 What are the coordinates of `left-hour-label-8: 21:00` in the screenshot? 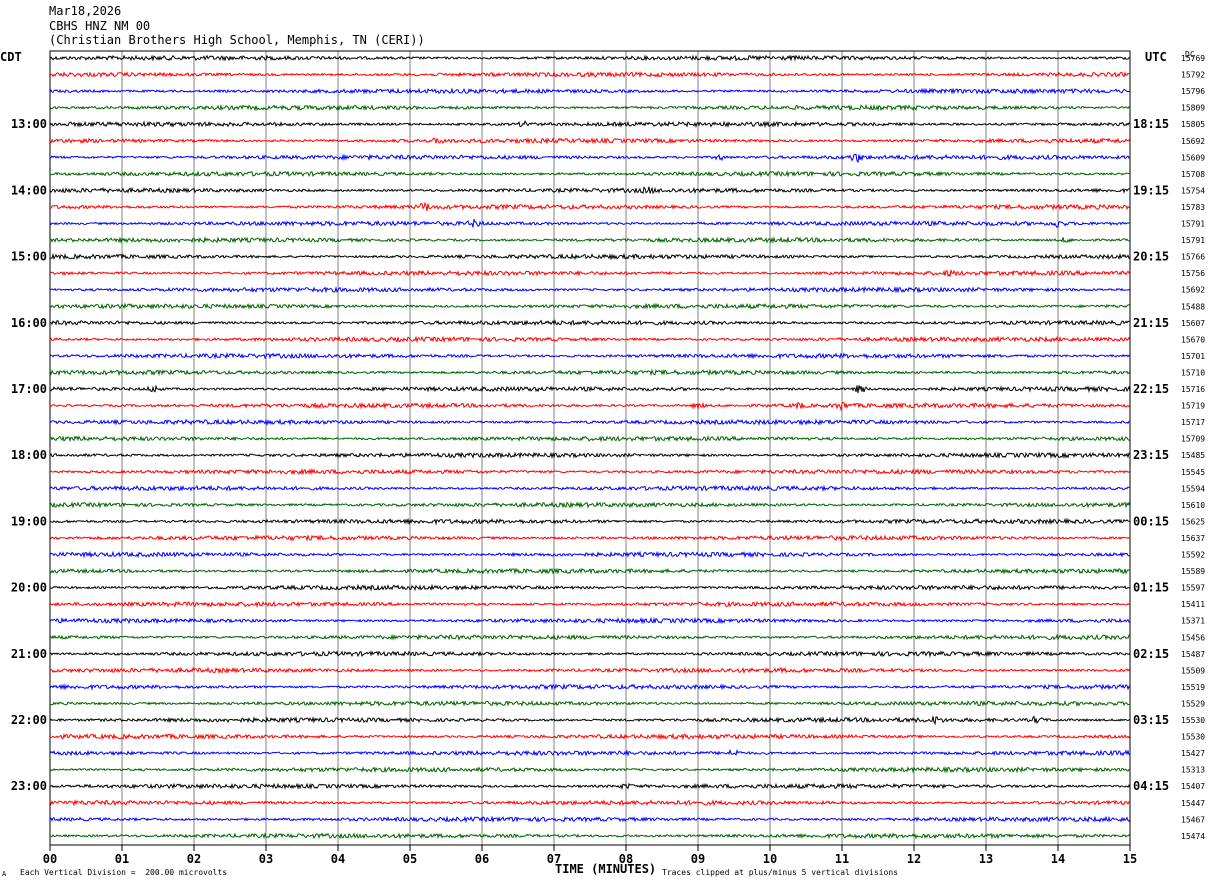 It's located at (29, 654).